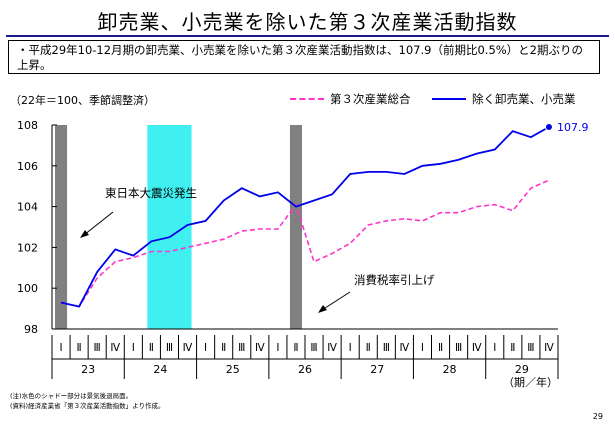 The image size is (615, 426). What do you see at coordinates (87, 406) in the screenshot?
I see `footnote-source: (資料)経済産業省「第３次産業活動指数」より作成。` at bounding box center [87, 406].